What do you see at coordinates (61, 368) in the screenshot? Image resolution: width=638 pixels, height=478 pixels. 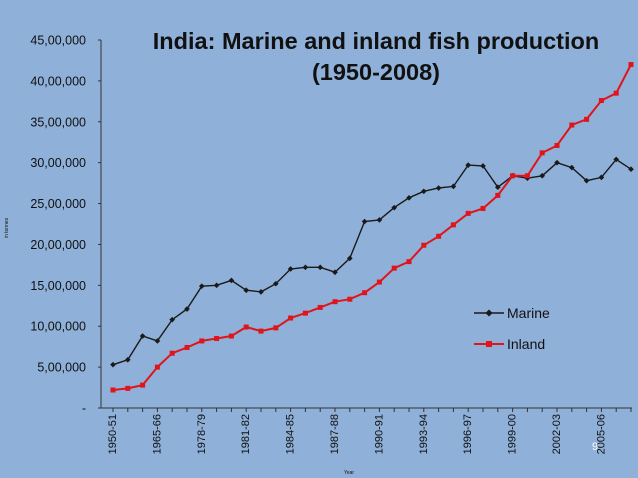 I see `y-tick-label: 5,00,000` at bounding box center [61, 368].